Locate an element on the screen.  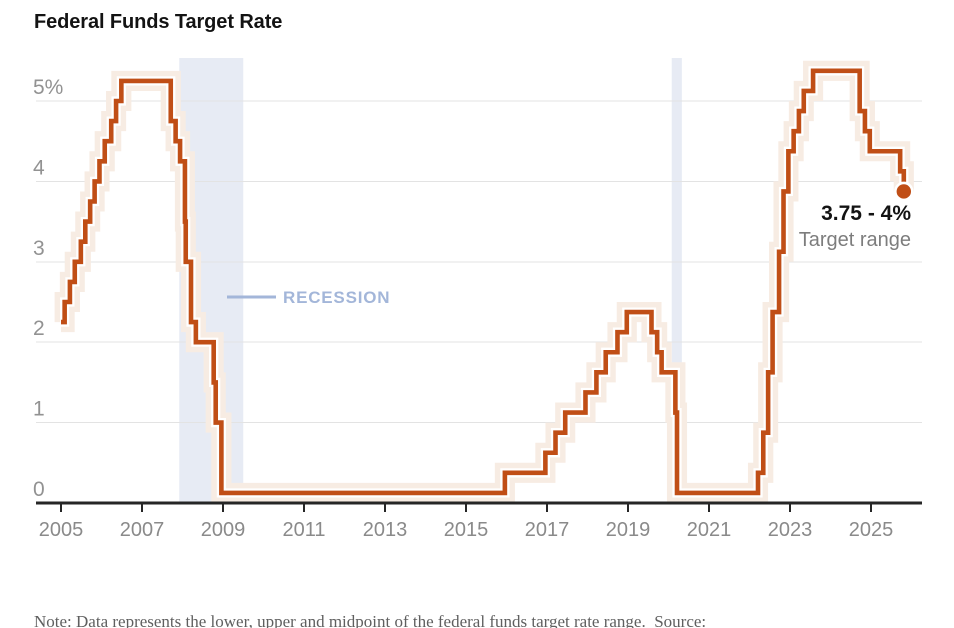
end-dot is located at coordinates (904, 191).